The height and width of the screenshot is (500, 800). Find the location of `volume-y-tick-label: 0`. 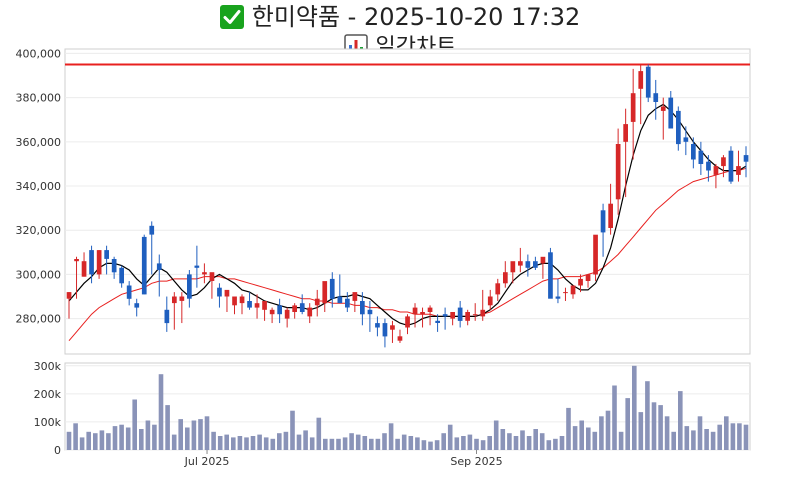

volume-y-tick-label: 0 is located at coordinates (57, 450).